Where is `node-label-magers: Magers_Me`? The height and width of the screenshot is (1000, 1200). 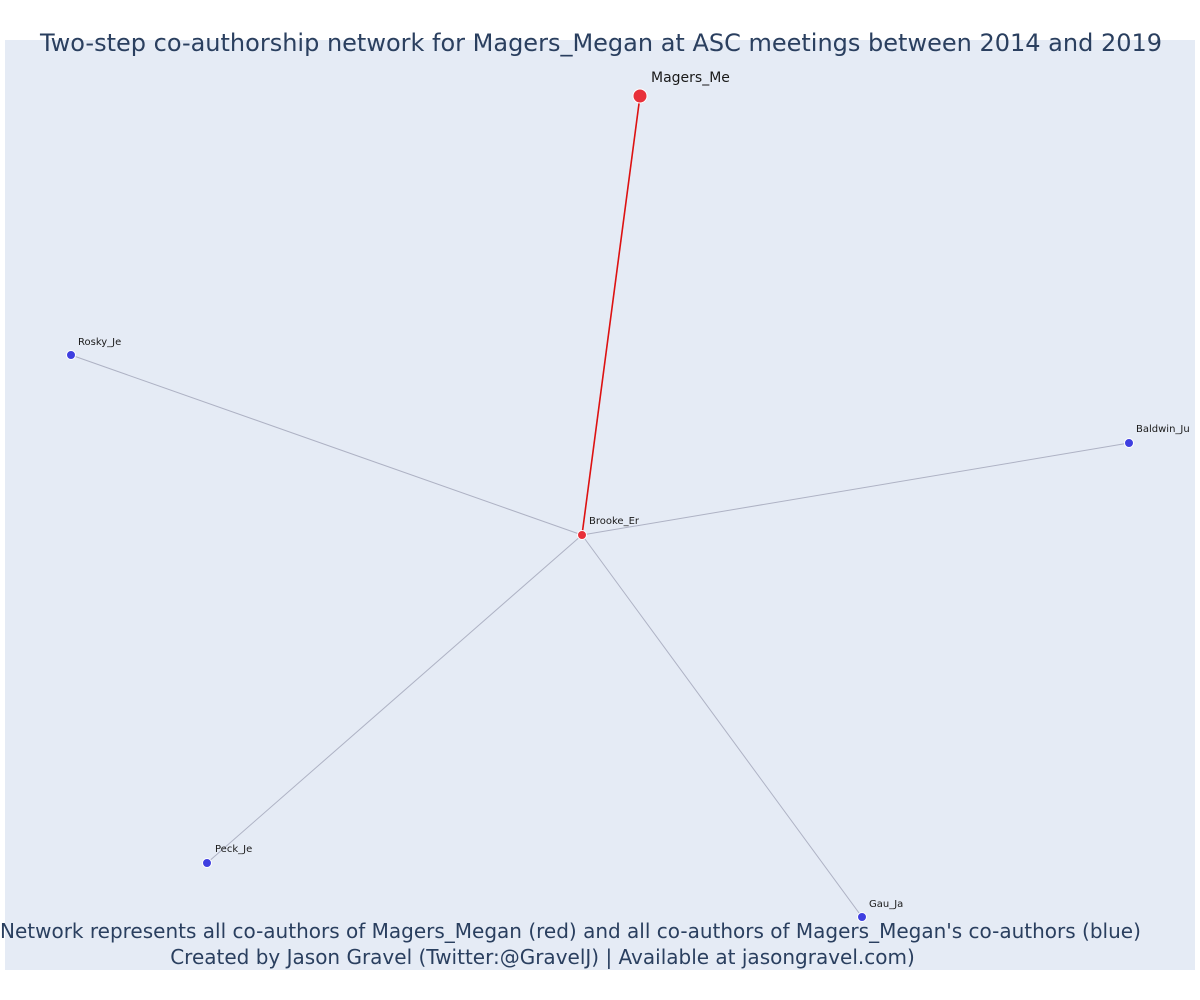
node-label-magers: Magers_Me is located at coordinates (690, 78).